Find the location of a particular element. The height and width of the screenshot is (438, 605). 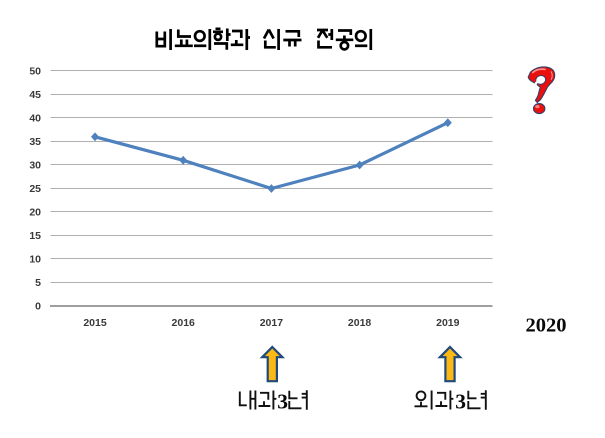

svg-text: 5 is located at coordinates (38, 283).